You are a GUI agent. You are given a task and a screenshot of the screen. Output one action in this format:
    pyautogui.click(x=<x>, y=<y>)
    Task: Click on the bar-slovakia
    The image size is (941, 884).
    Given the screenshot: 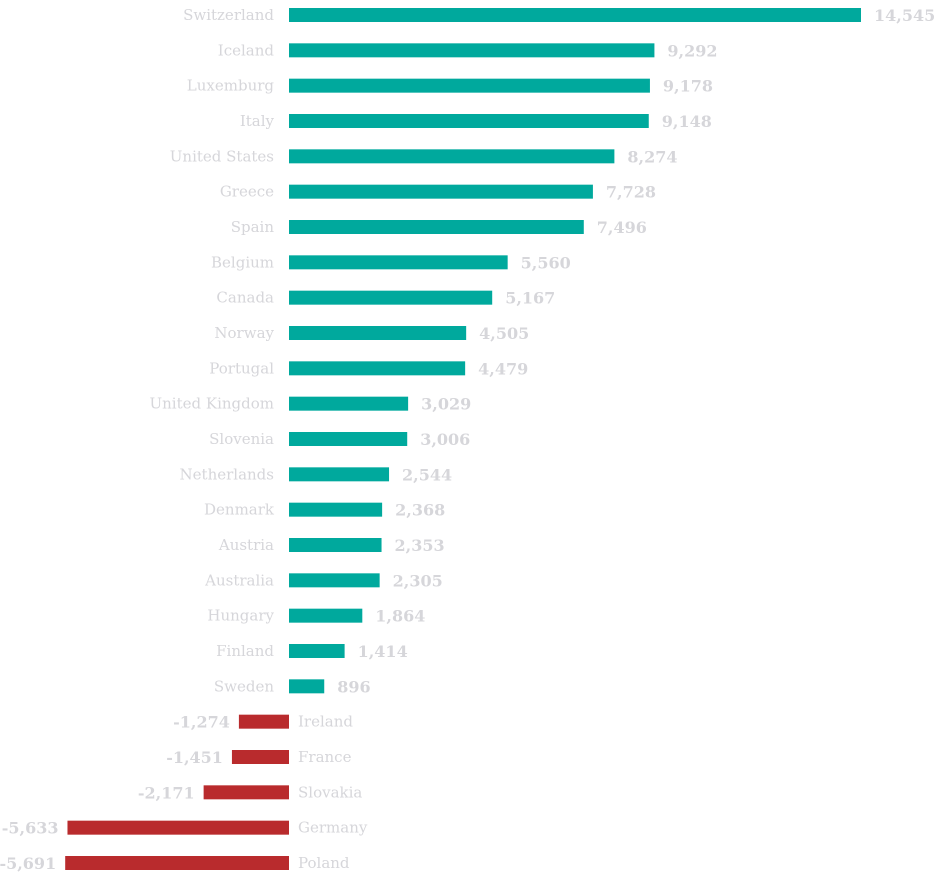 What is the action you would take?
    pyautogui.click(x=246, y=792)
    